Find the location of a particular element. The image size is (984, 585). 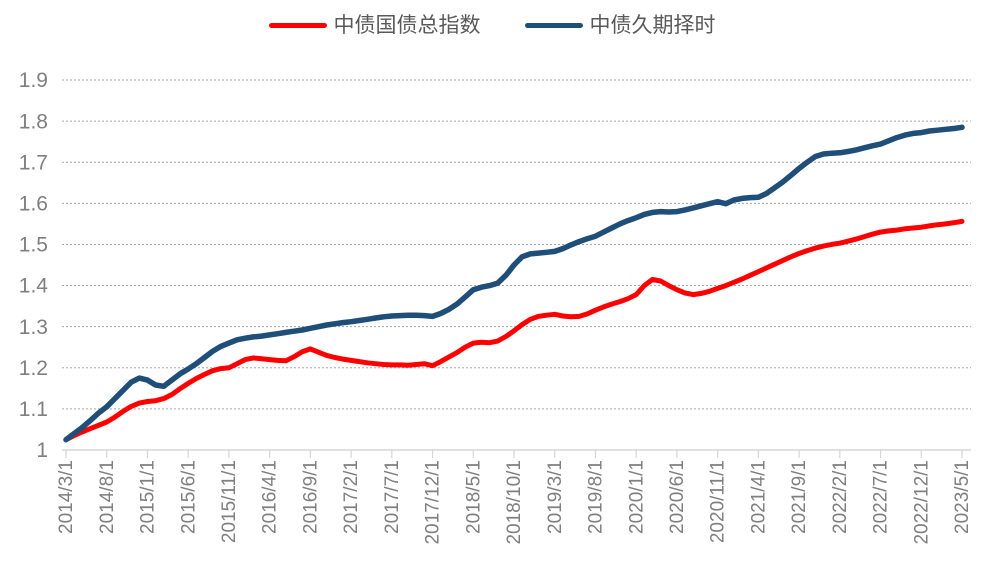

y-axis-tick-label: 1.3 is located at coordinates (33, 327).